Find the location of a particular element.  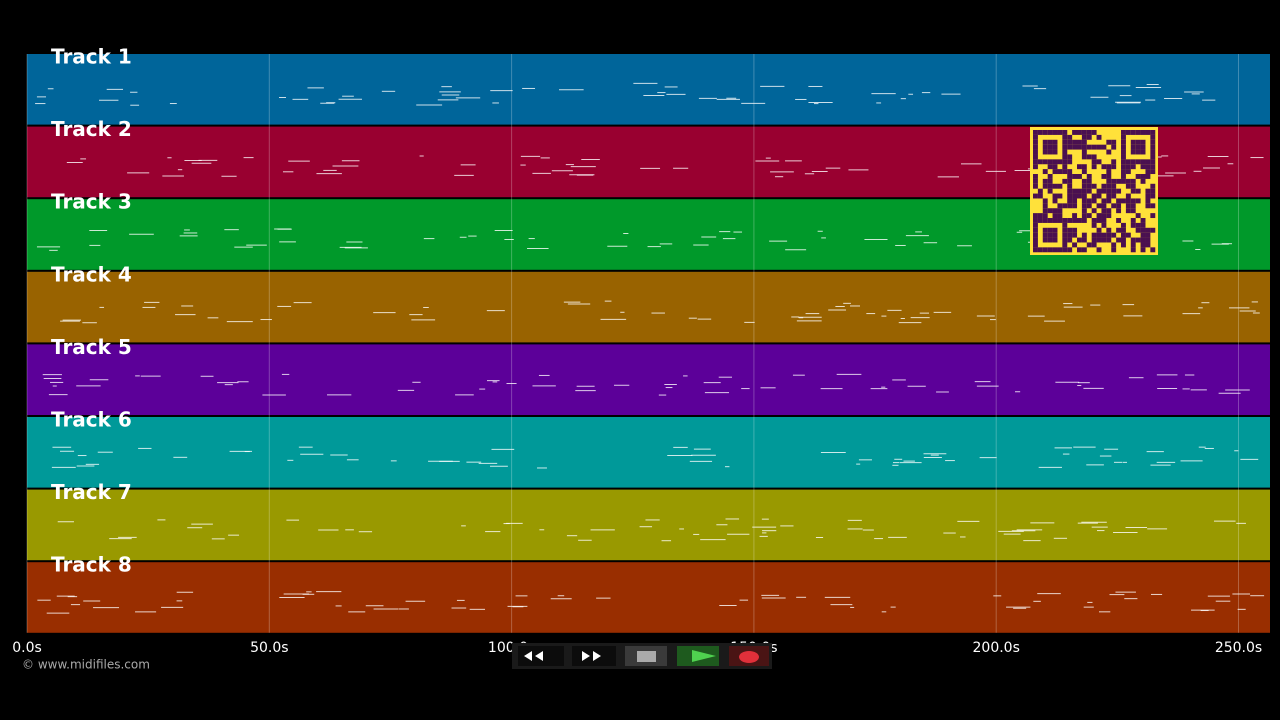

stop-icon is located at coordinates (646, 656).